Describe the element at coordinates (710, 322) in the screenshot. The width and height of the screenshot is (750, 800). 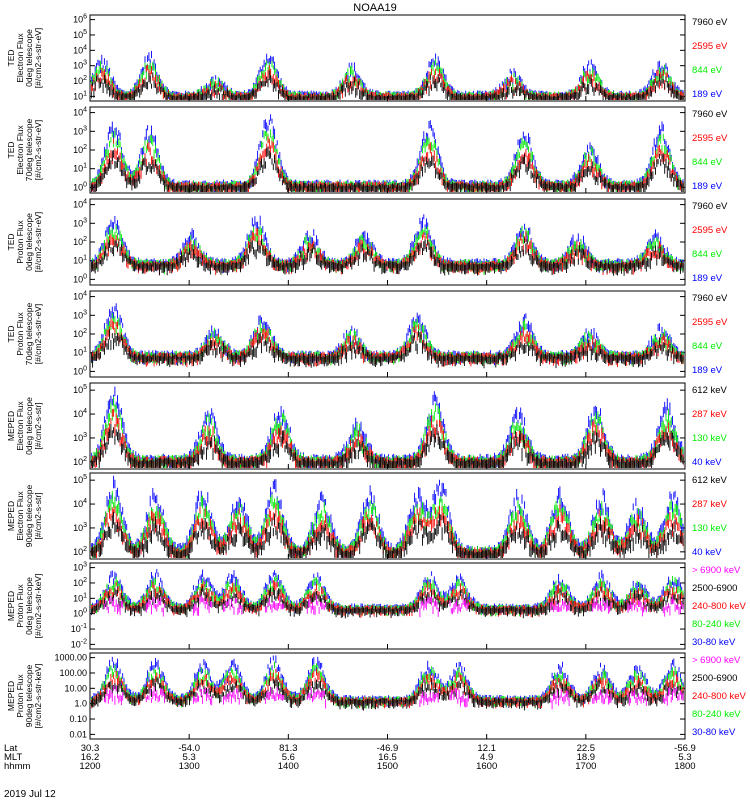
I see `legend-entry: 2595 eV` at that location.